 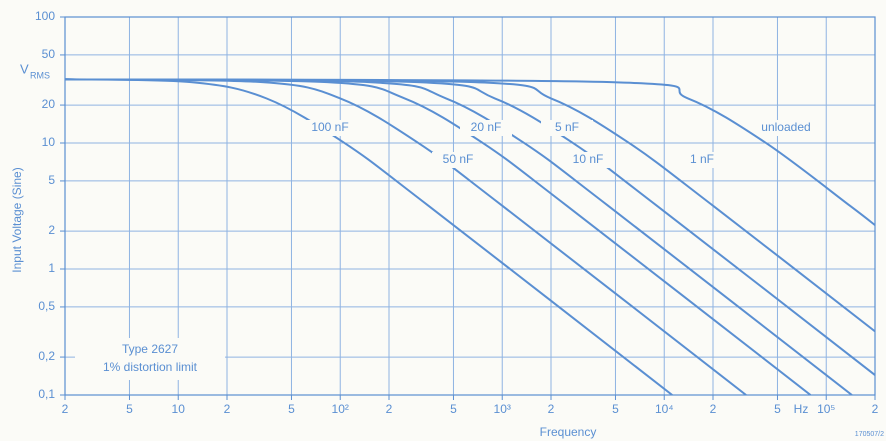 What do you see at coordinates (49, 142) in the screenshot?
I see `y-tick-label: 10` at bounding box center [49, 142].